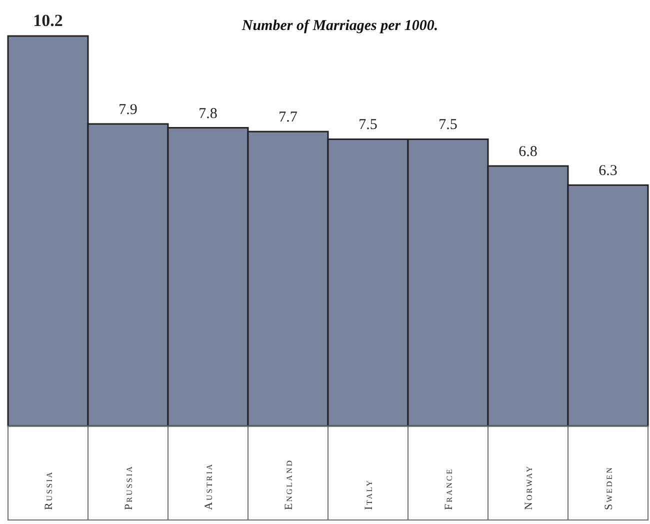  Describe the element at coordinates (369, 494) in the screenshot. I see `x-tick-label: Italy` at that location.